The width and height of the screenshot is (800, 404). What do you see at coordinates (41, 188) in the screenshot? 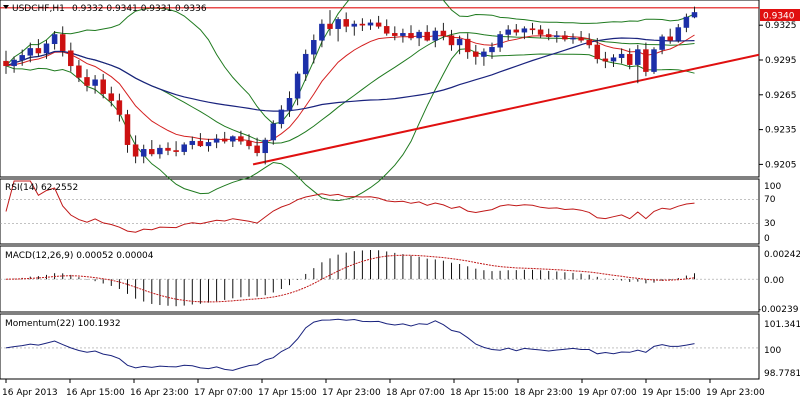
I see `rsi-label: RSI(14) 62.2552` at bounding box center [41, 188].